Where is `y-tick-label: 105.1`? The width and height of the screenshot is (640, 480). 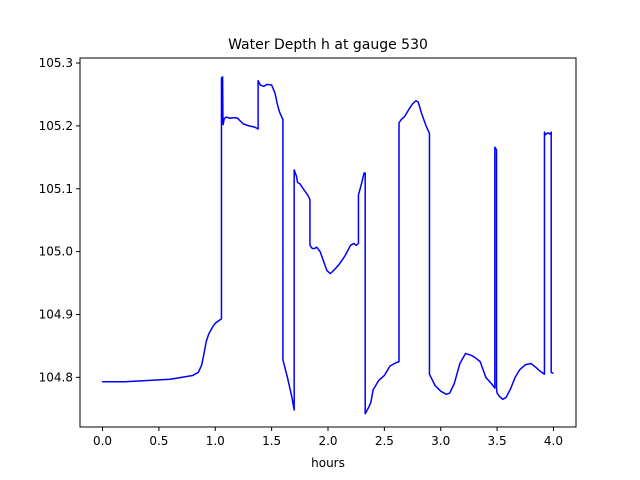 y-tick-label: 105.1 is located at coordinates (56, 189).